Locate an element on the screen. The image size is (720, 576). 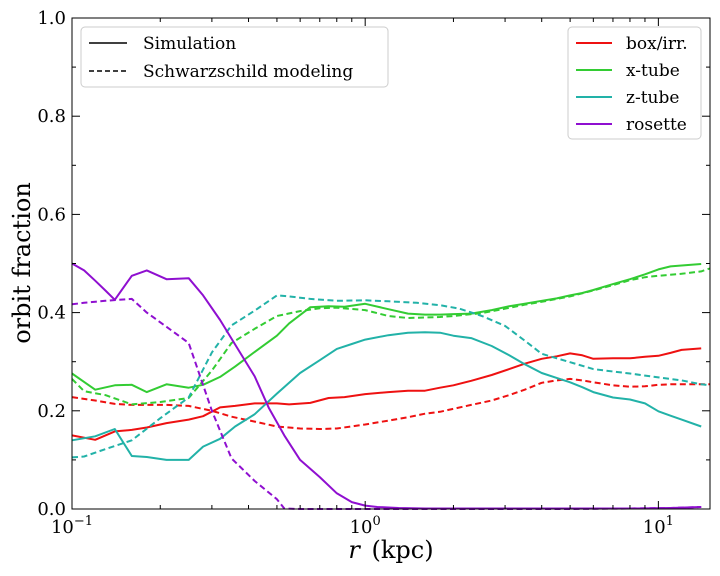
series-legend-box is located at coordinates (634, 83).